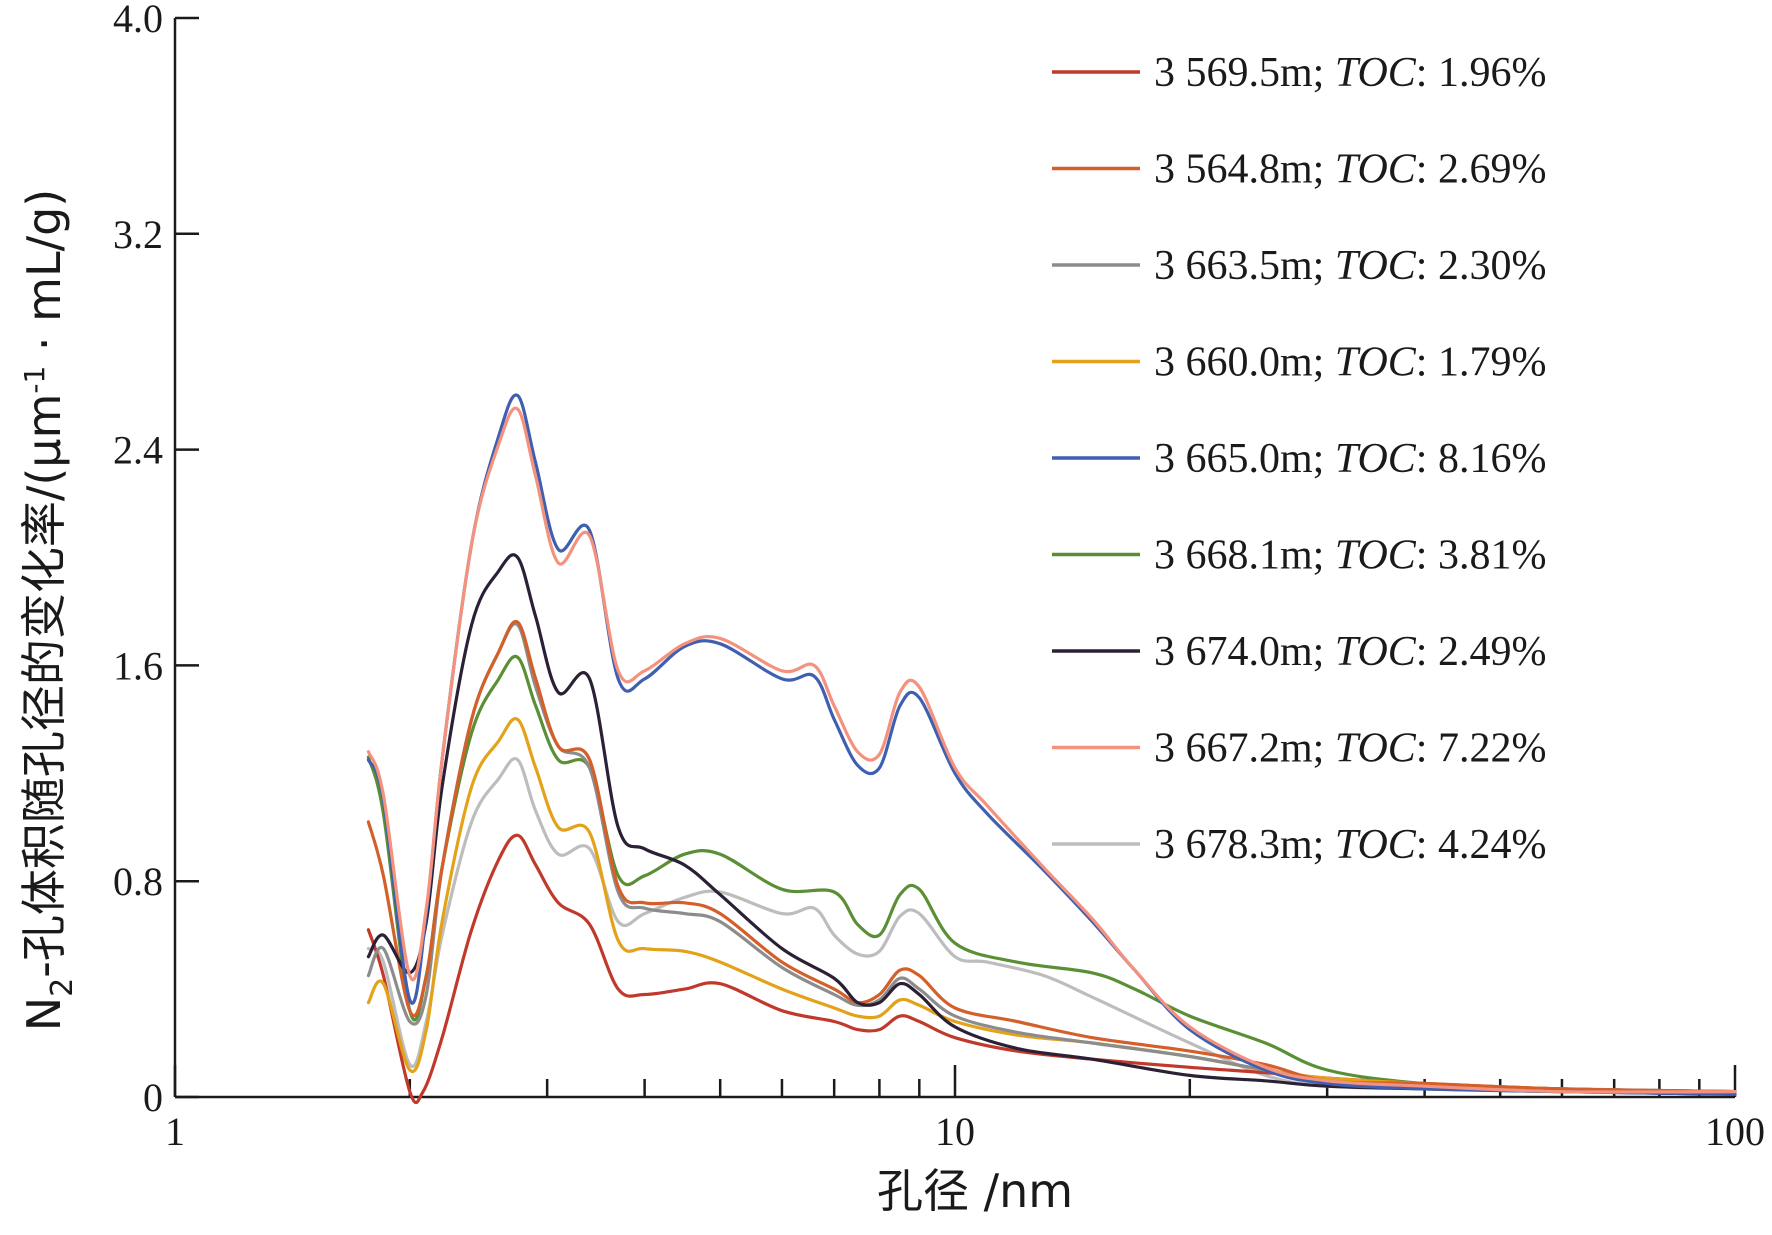  I want to click on y-tick-label: 2.4, so click(138, 450).